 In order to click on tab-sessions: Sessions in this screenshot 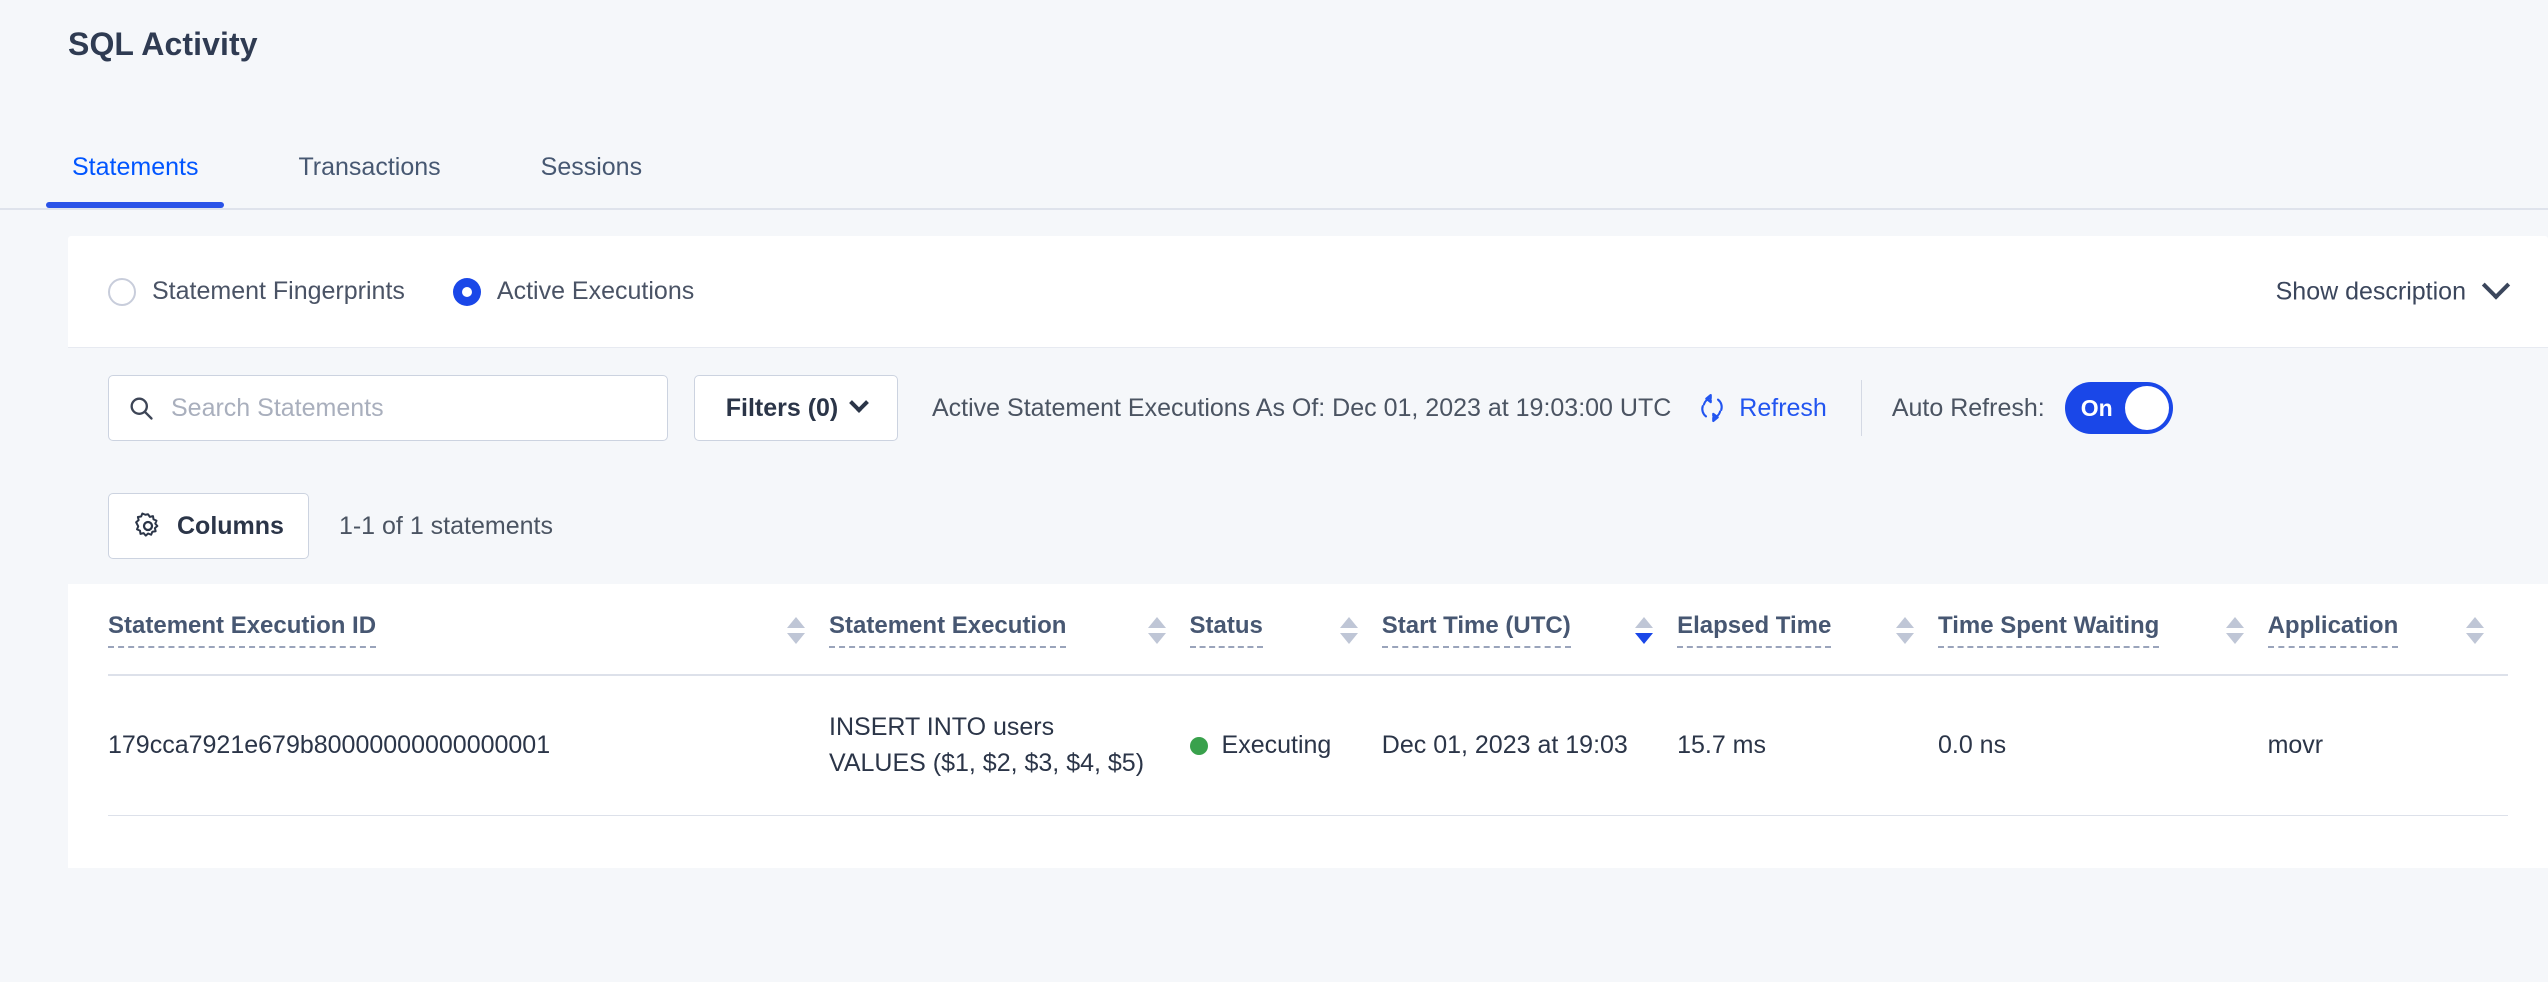, I will do `click(591, 167)`.